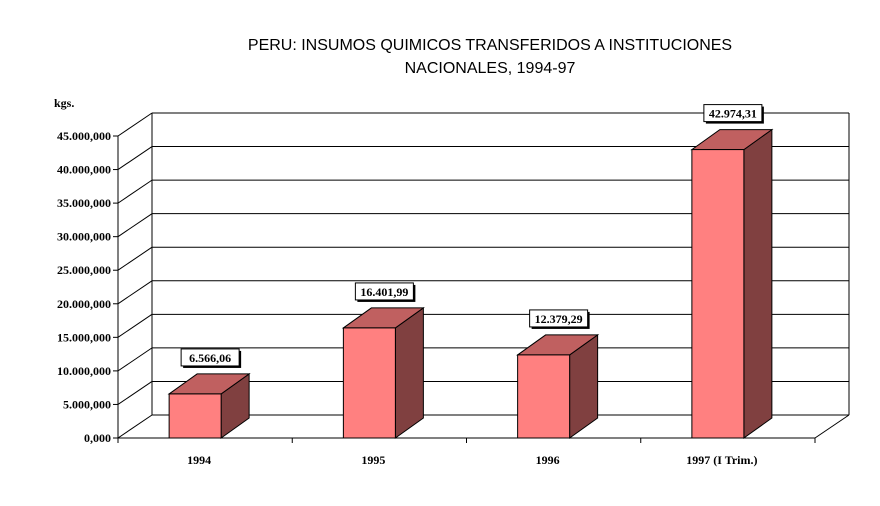 Image resolution: width=880 pixels, height=506 pixels. I want to click on floor-right-edge, so click(832, 426).